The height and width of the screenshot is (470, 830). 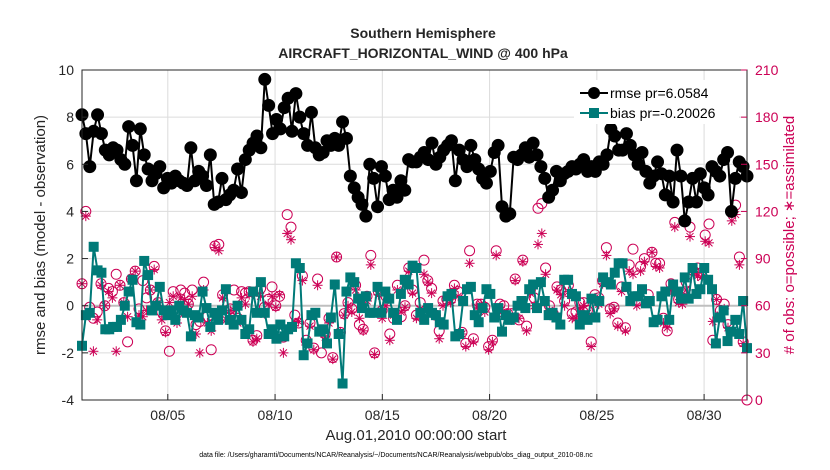 What do you see at coordinates (68, 353) in the screenshot?
I see `y-tick-label-left: -2` at bounding box center [68, 353].